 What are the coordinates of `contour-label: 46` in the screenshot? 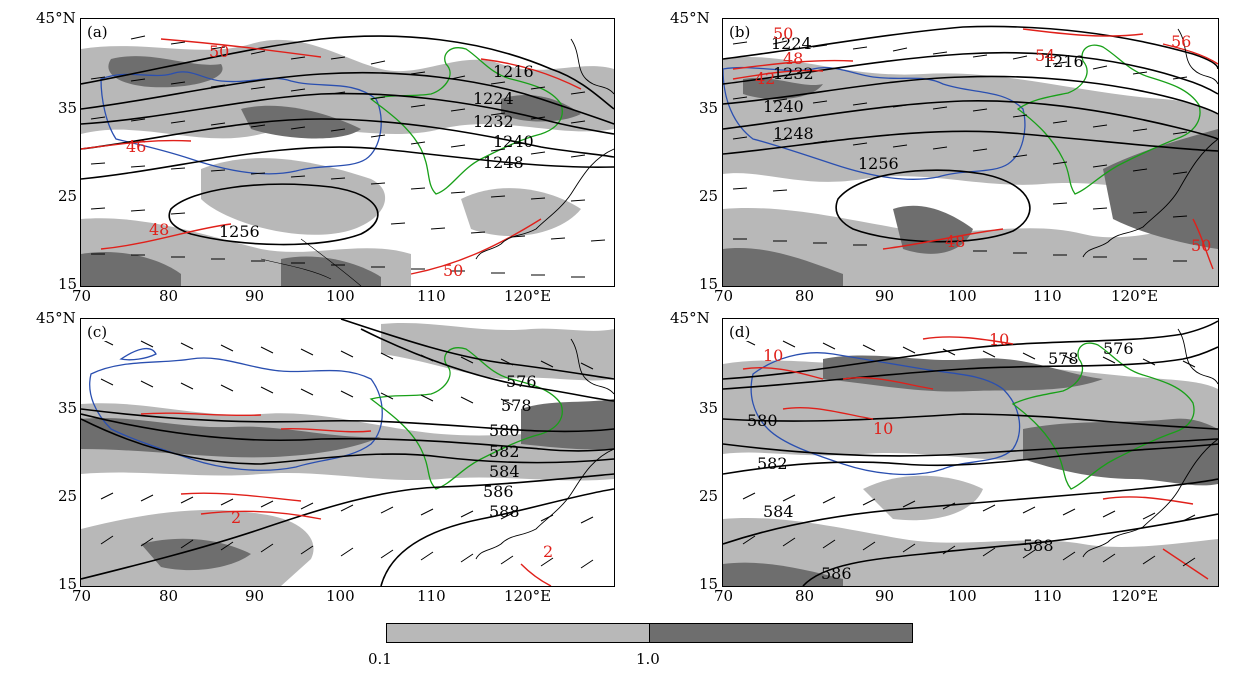 It's located at (136, 146).